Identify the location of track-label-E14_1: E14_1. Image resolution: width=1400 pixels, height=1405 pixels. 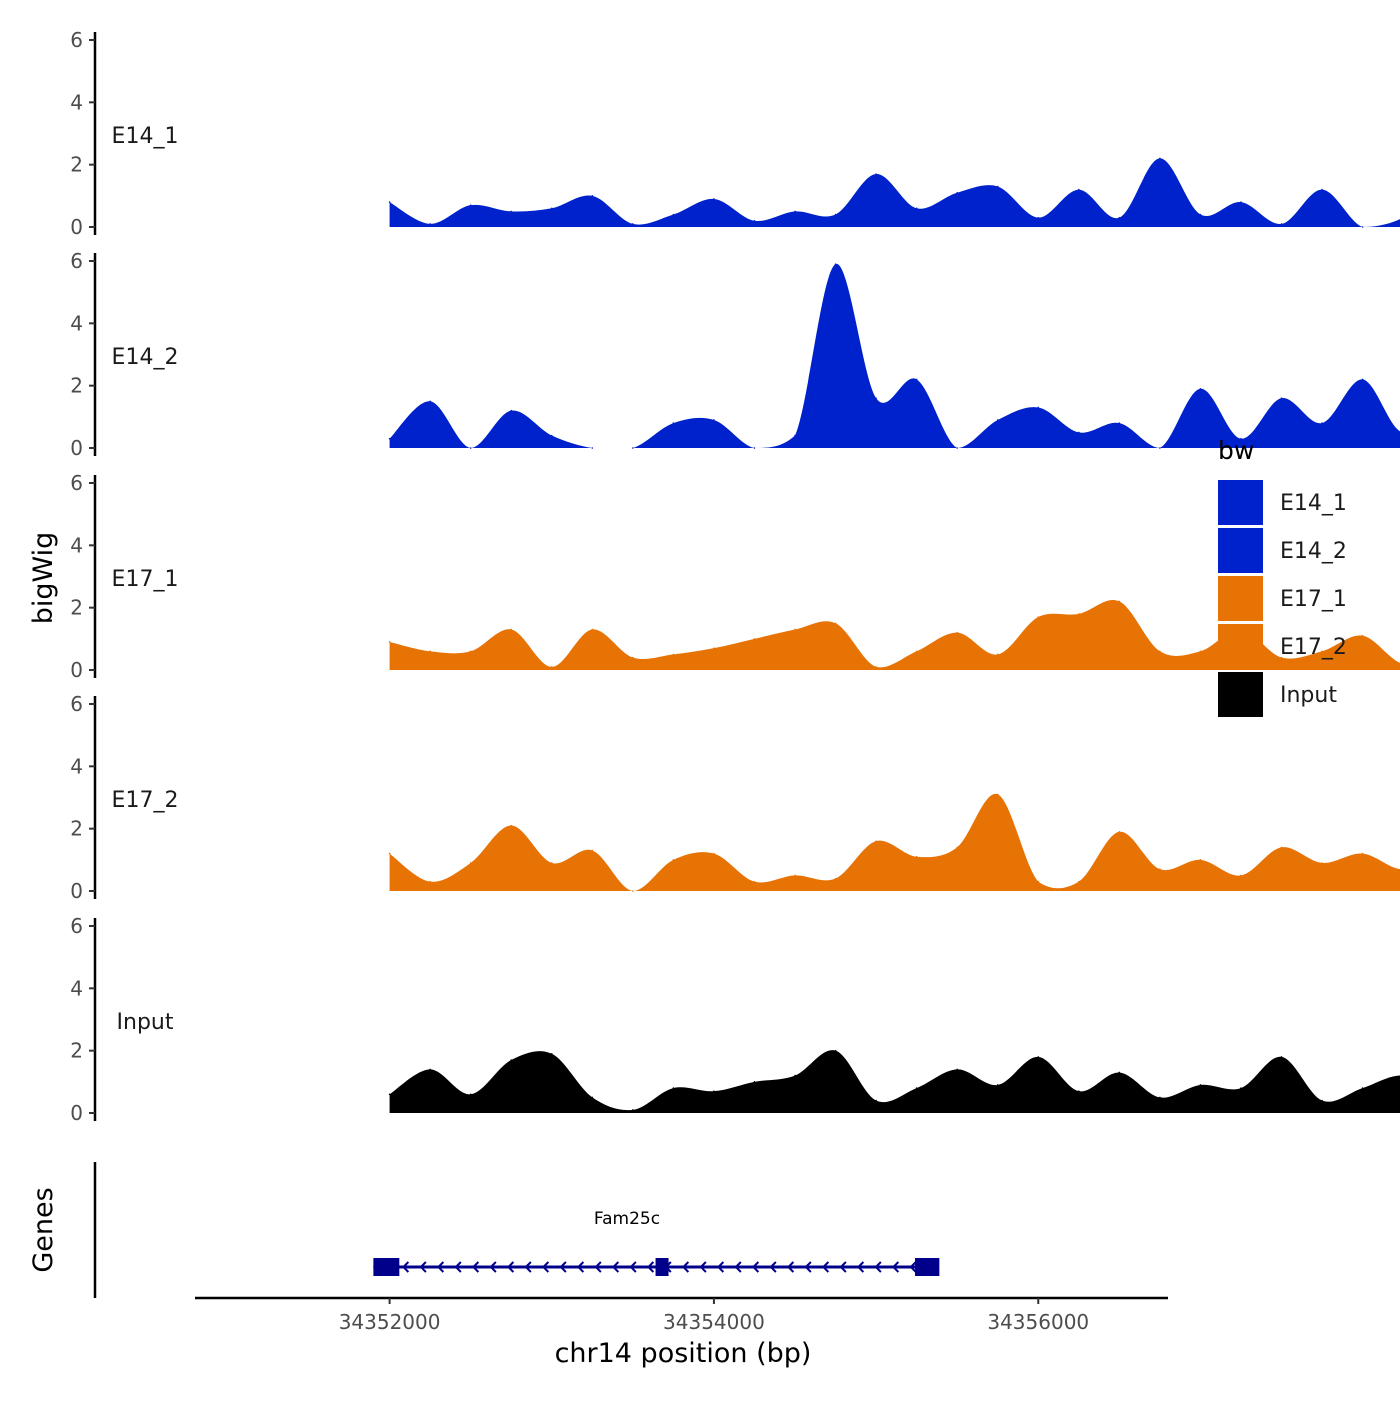
(145, 136).